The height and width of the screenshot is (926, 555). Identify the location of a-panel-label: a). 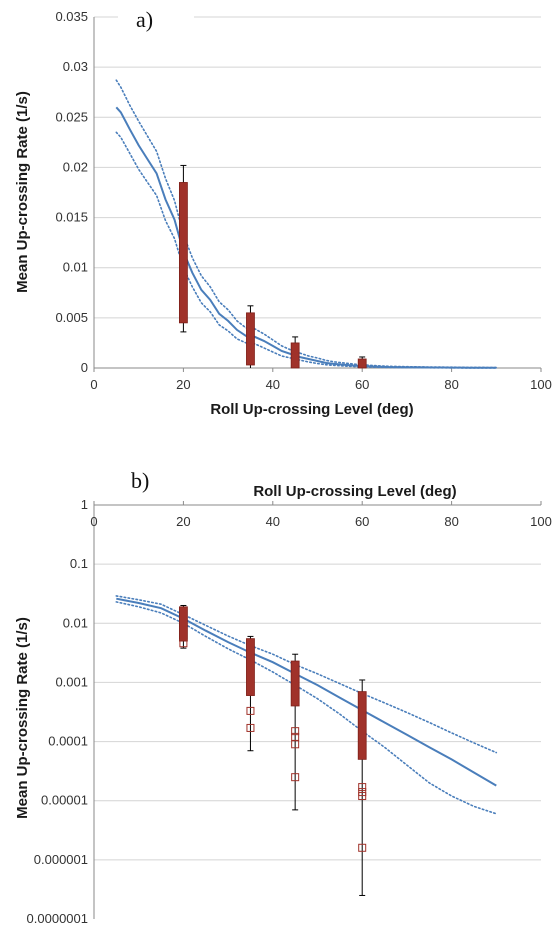
(144, 19).